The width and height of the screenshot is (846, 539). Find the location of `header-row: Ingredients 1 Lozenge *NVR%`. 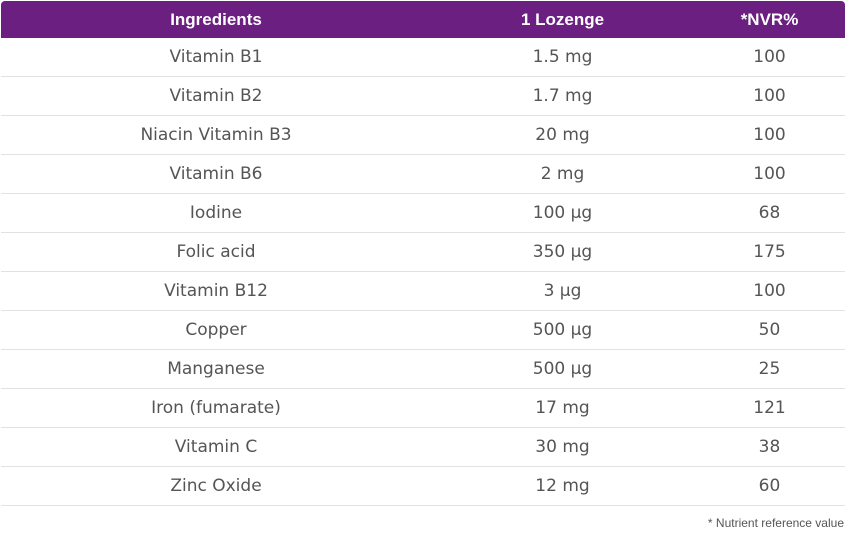

header-row: Ingredients 1 Lozenge *NVR% is located at coordinates (423, 19).